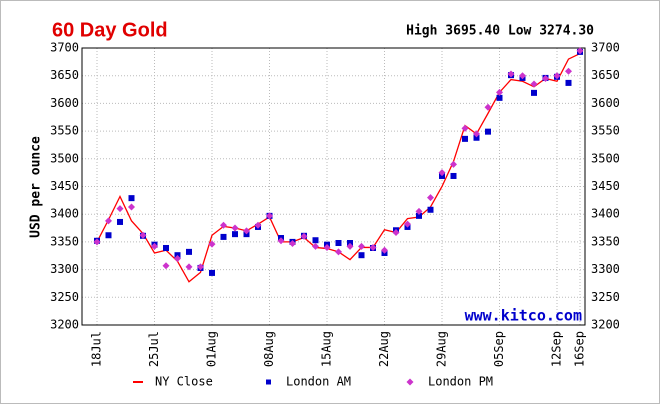 The image size is (660, 404). What do you see at coordinates (154, 349) in the screenshot?
I see `x-tick-label: 25Jul` at bounding box center [154, 349].